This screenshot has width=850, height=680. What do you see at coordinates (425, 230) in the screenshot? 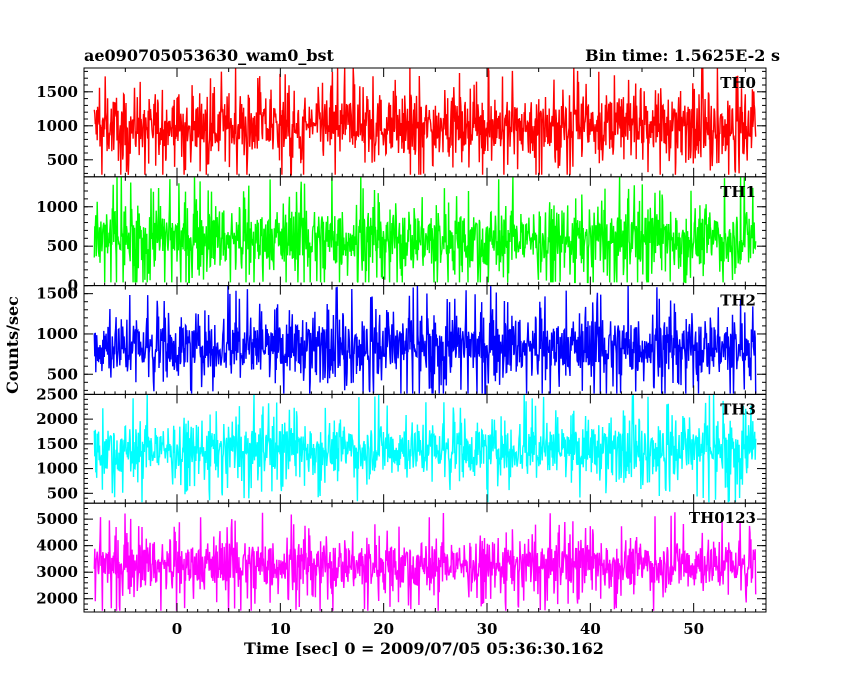
I see `series-th1` at bounding box center [425, 230].